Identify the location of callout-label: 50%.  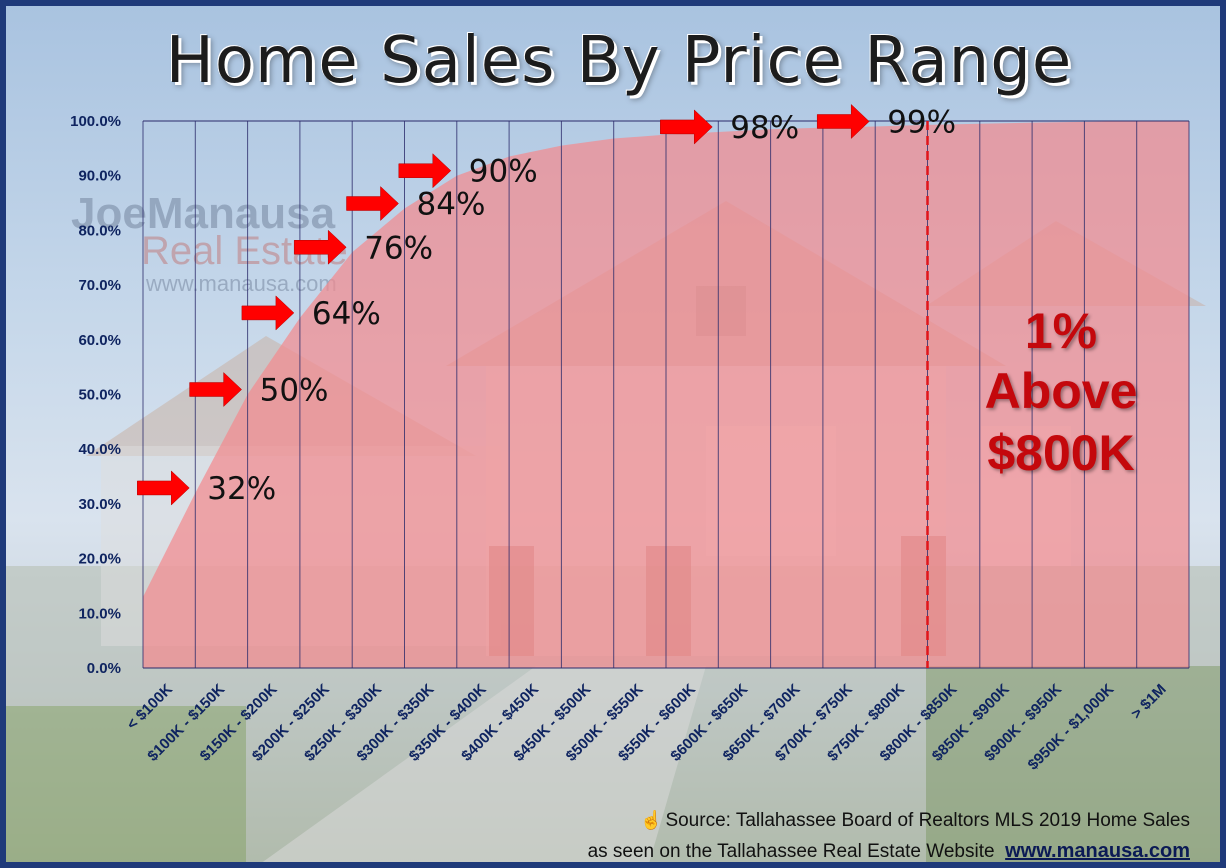
(294, 391).